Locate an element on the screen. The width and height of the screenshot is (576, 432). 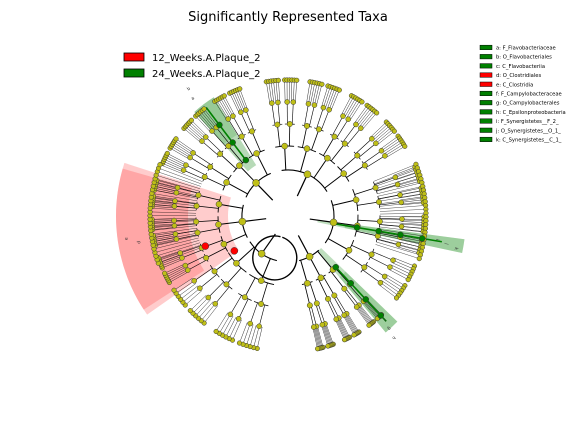
key-label: f: F_Campylobacteraceae is located at coordinates (529, 95).